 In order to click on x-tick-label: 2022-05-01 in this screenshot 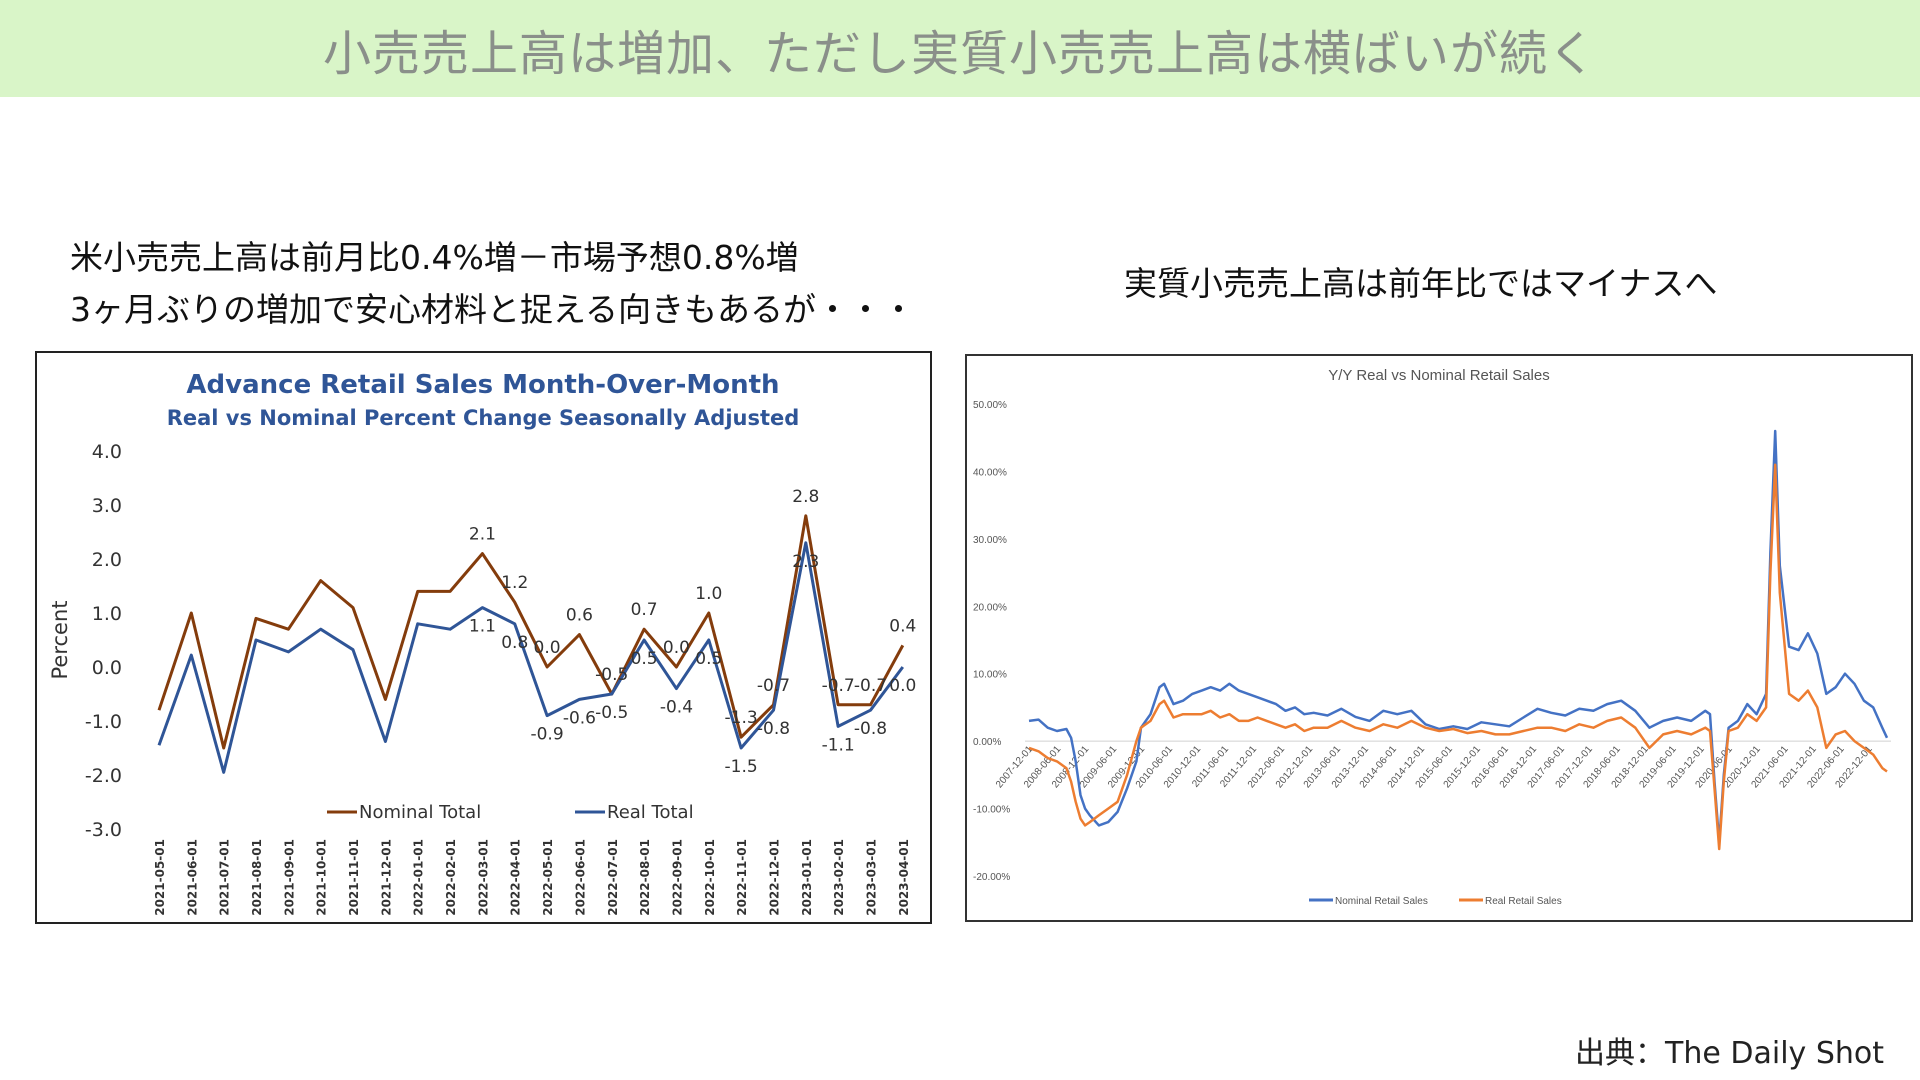, I will do `click(548, 877)`.